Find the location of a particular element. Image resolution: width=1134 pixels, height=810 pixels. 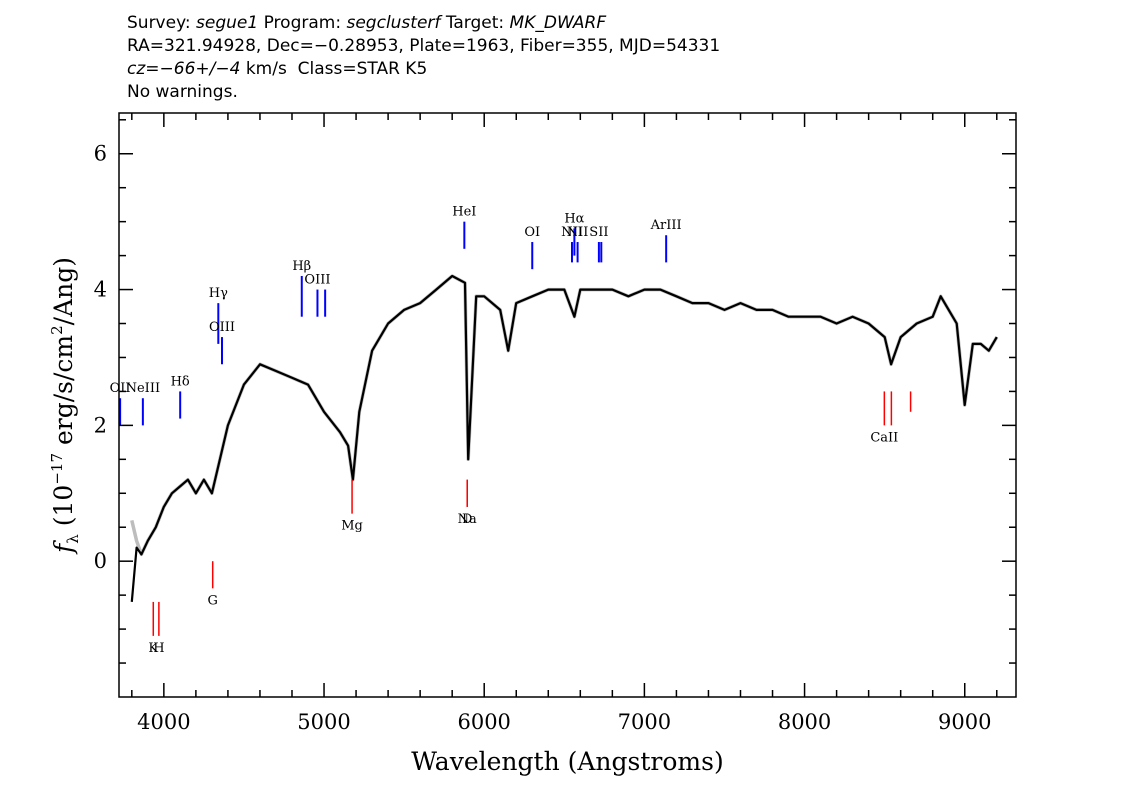

emission-line-label: Hβ is located at coordinates (301, 266).